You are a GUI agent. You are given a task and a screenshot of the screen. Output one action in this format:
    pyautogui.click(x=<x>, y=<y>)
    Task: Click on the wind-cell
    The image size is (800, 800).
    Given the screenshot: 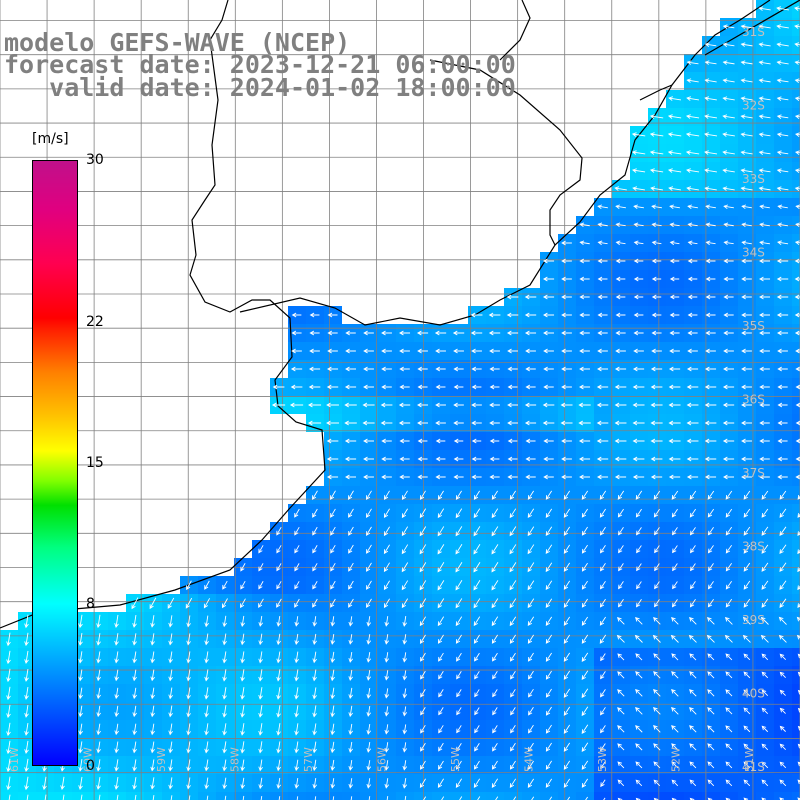 What is the action you would take?
    pyautogui.click(x=796, y=171)
    